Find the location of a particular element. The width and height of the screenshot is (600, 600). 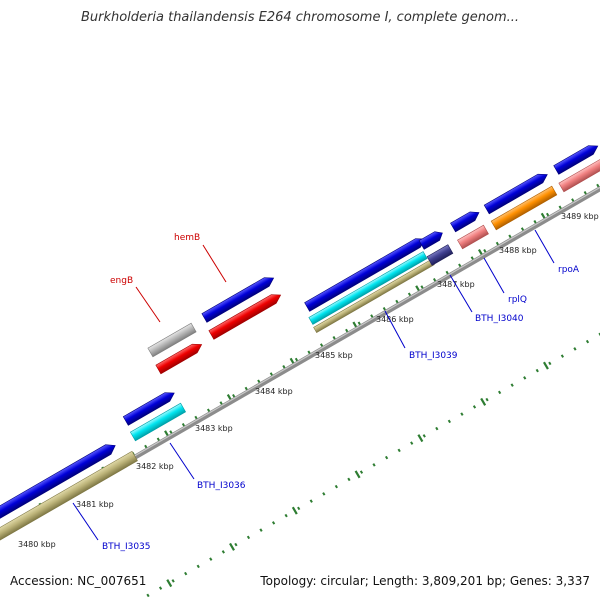

gene-label: rpoA is located at coordinates (569, 270).